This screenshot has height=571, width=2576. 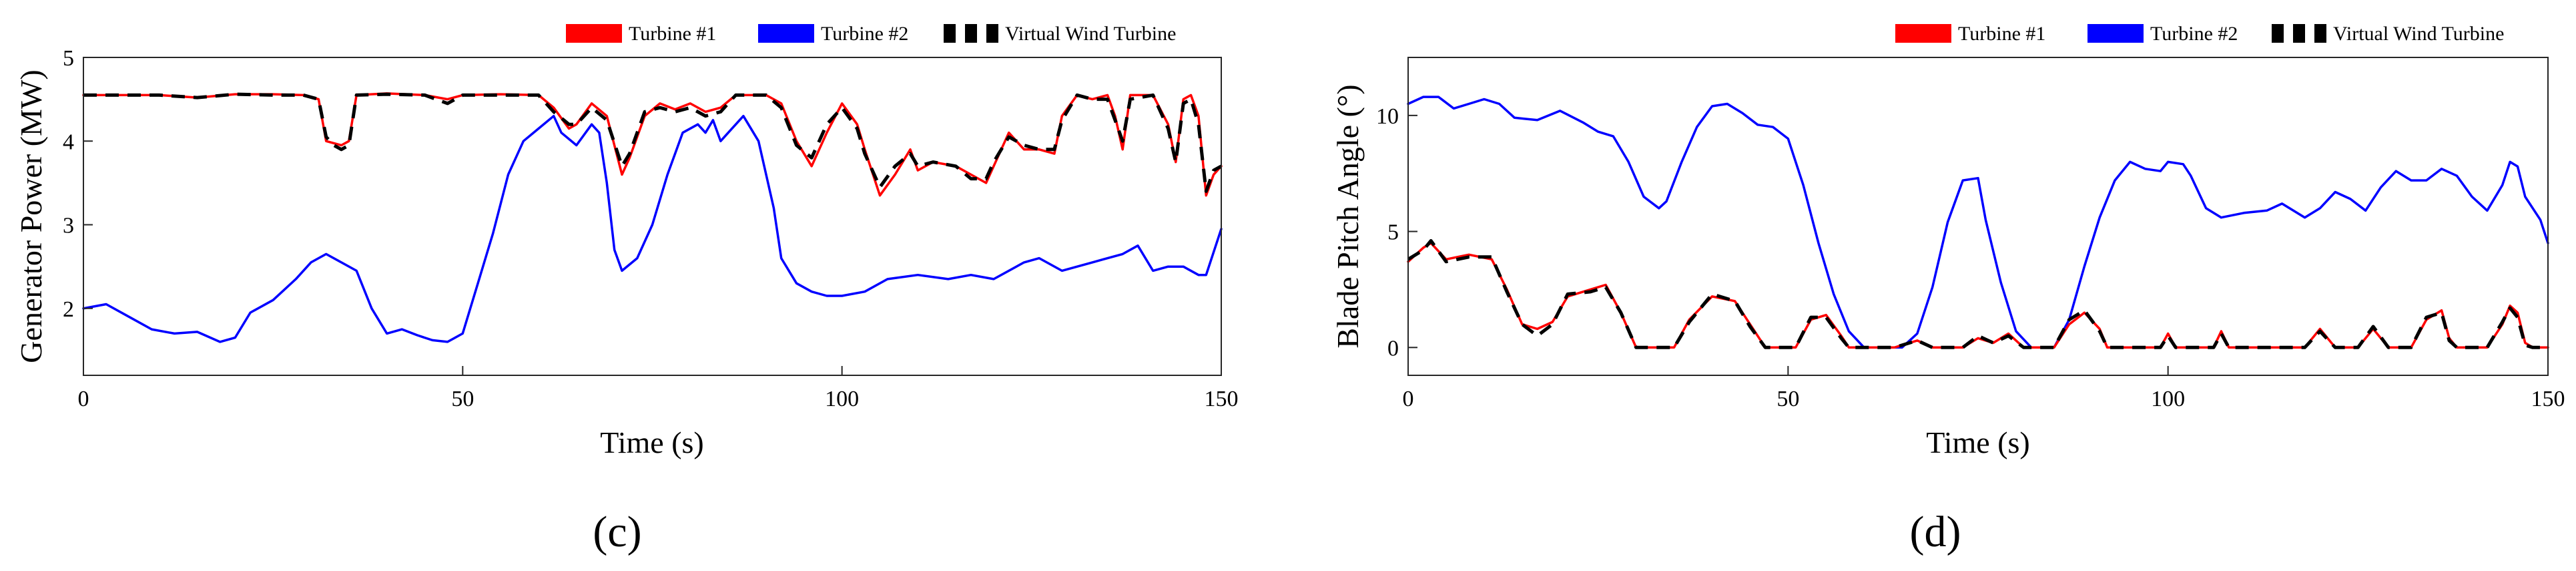 I want to click on panel-d-y-tick-label: 5, so click(x=1393, y=233).